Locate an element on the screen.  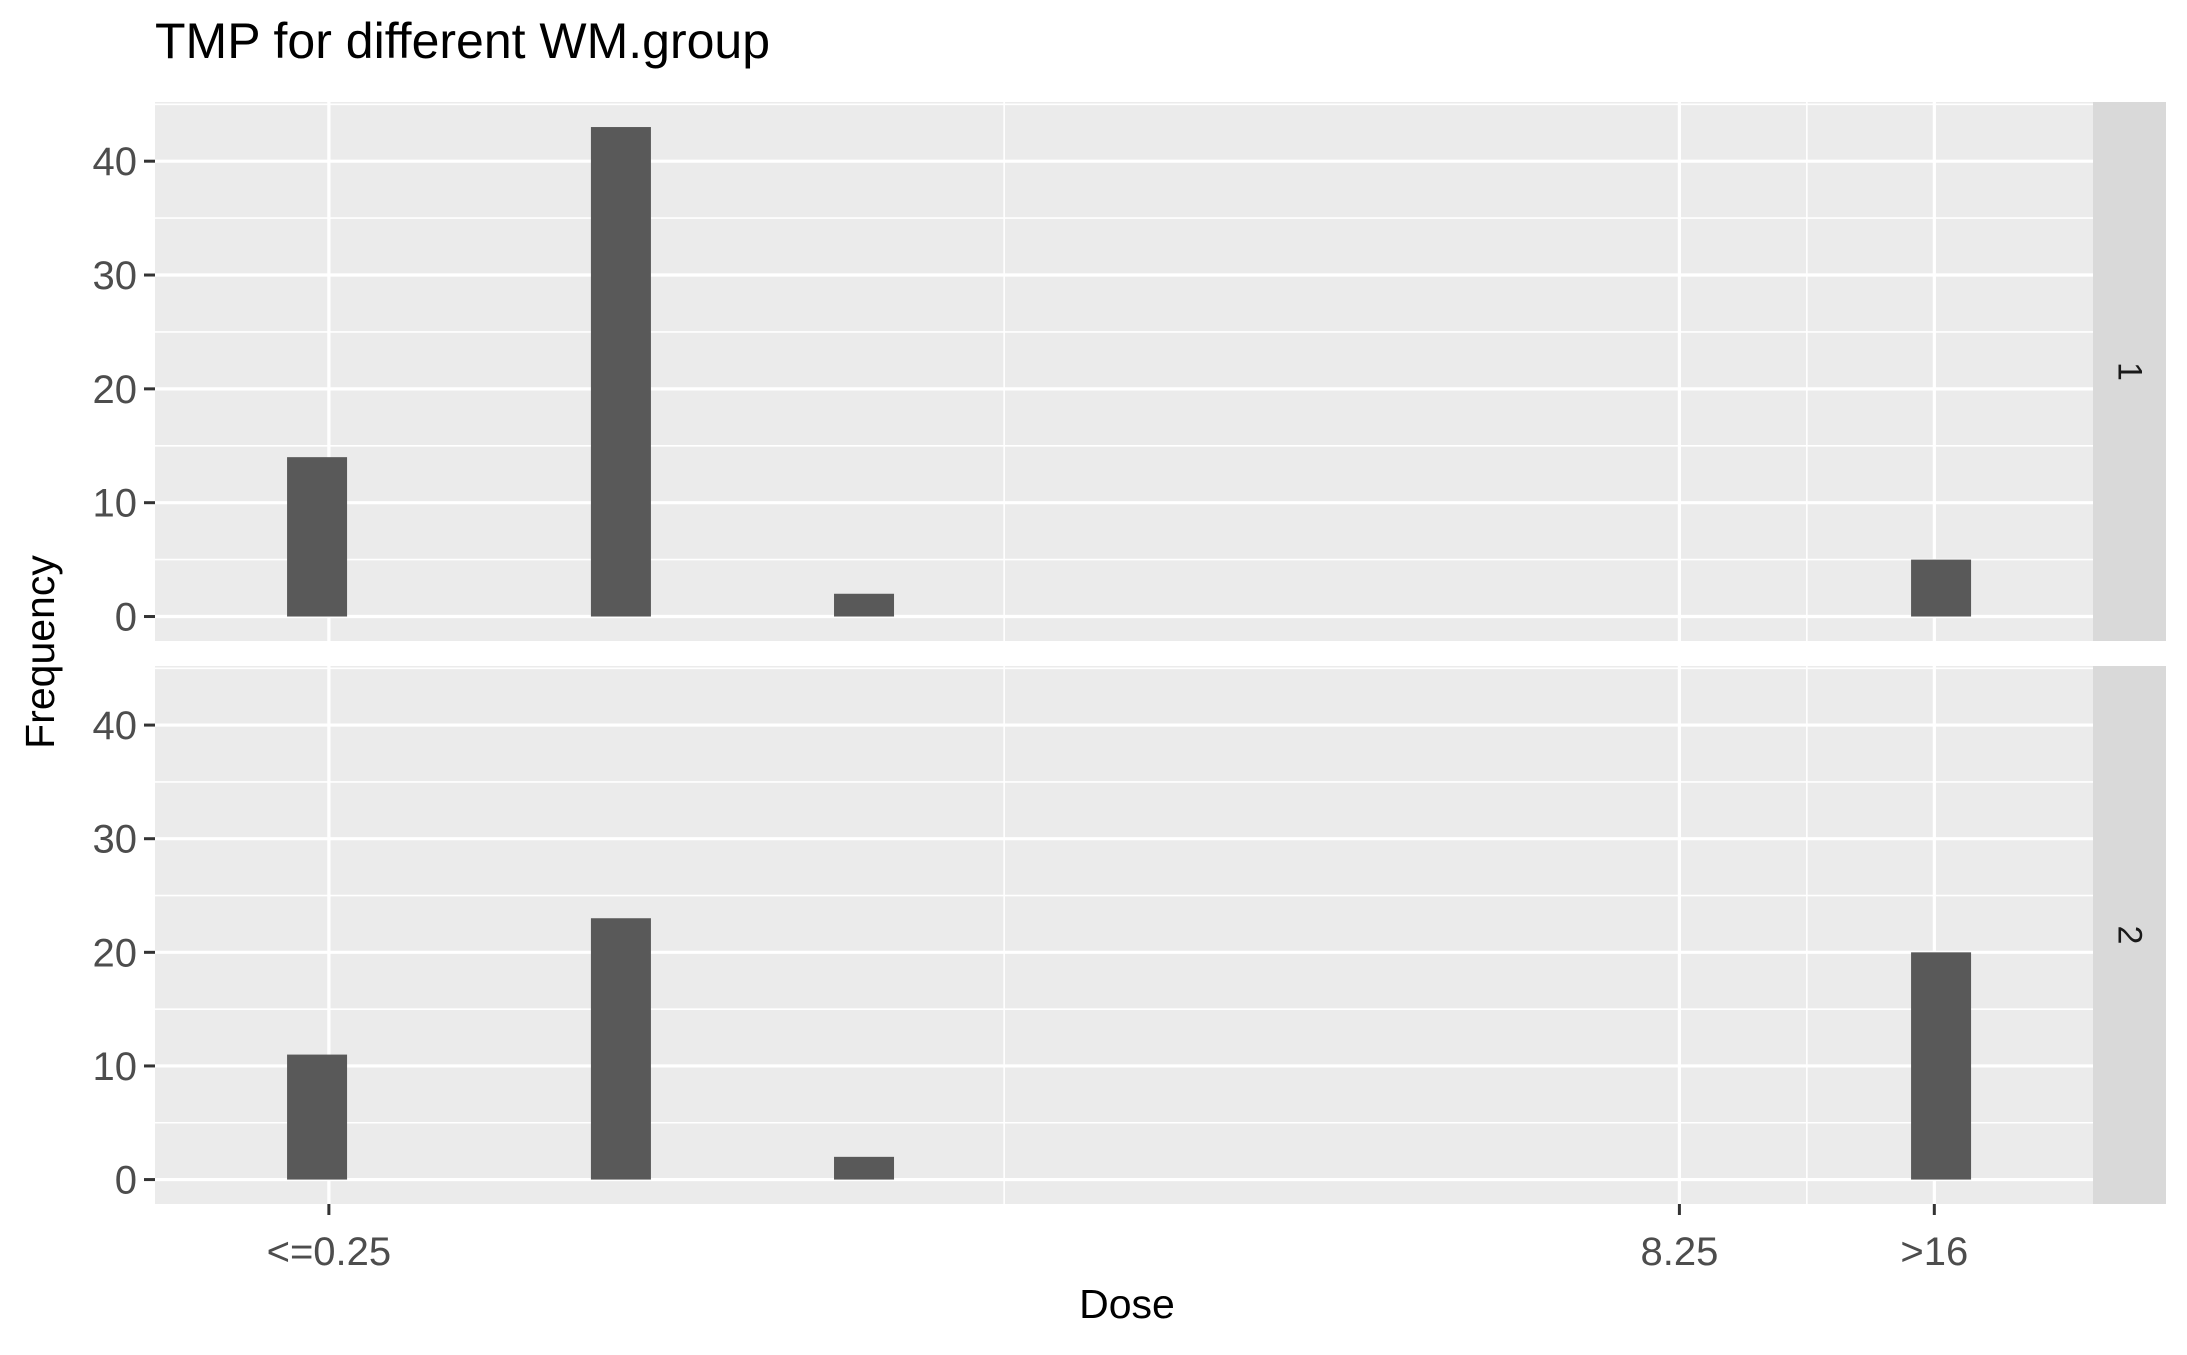
x-axis-title: Dose is located at coordinates (1127, 1304).